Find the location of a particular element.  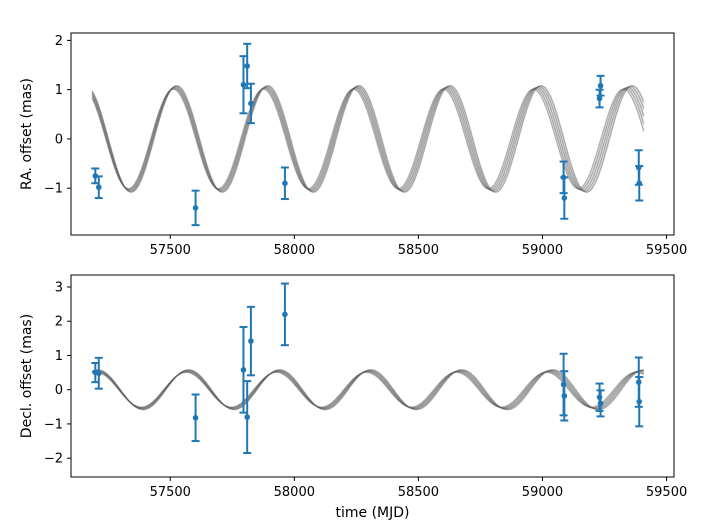

ra-y-tick-label: −1 is located at coordinates (53, 189).